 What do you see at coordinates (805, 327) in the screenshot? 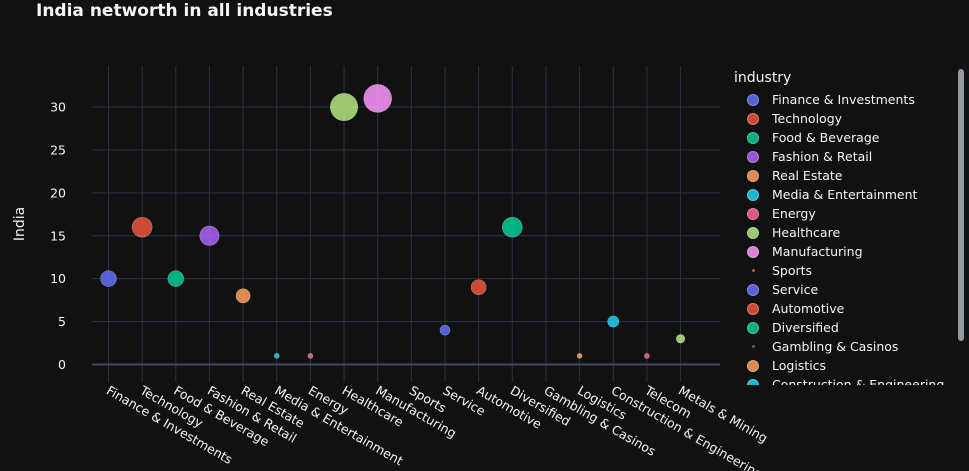
I see `legend-item-label: Diversified` at bounding box center [805, 327].